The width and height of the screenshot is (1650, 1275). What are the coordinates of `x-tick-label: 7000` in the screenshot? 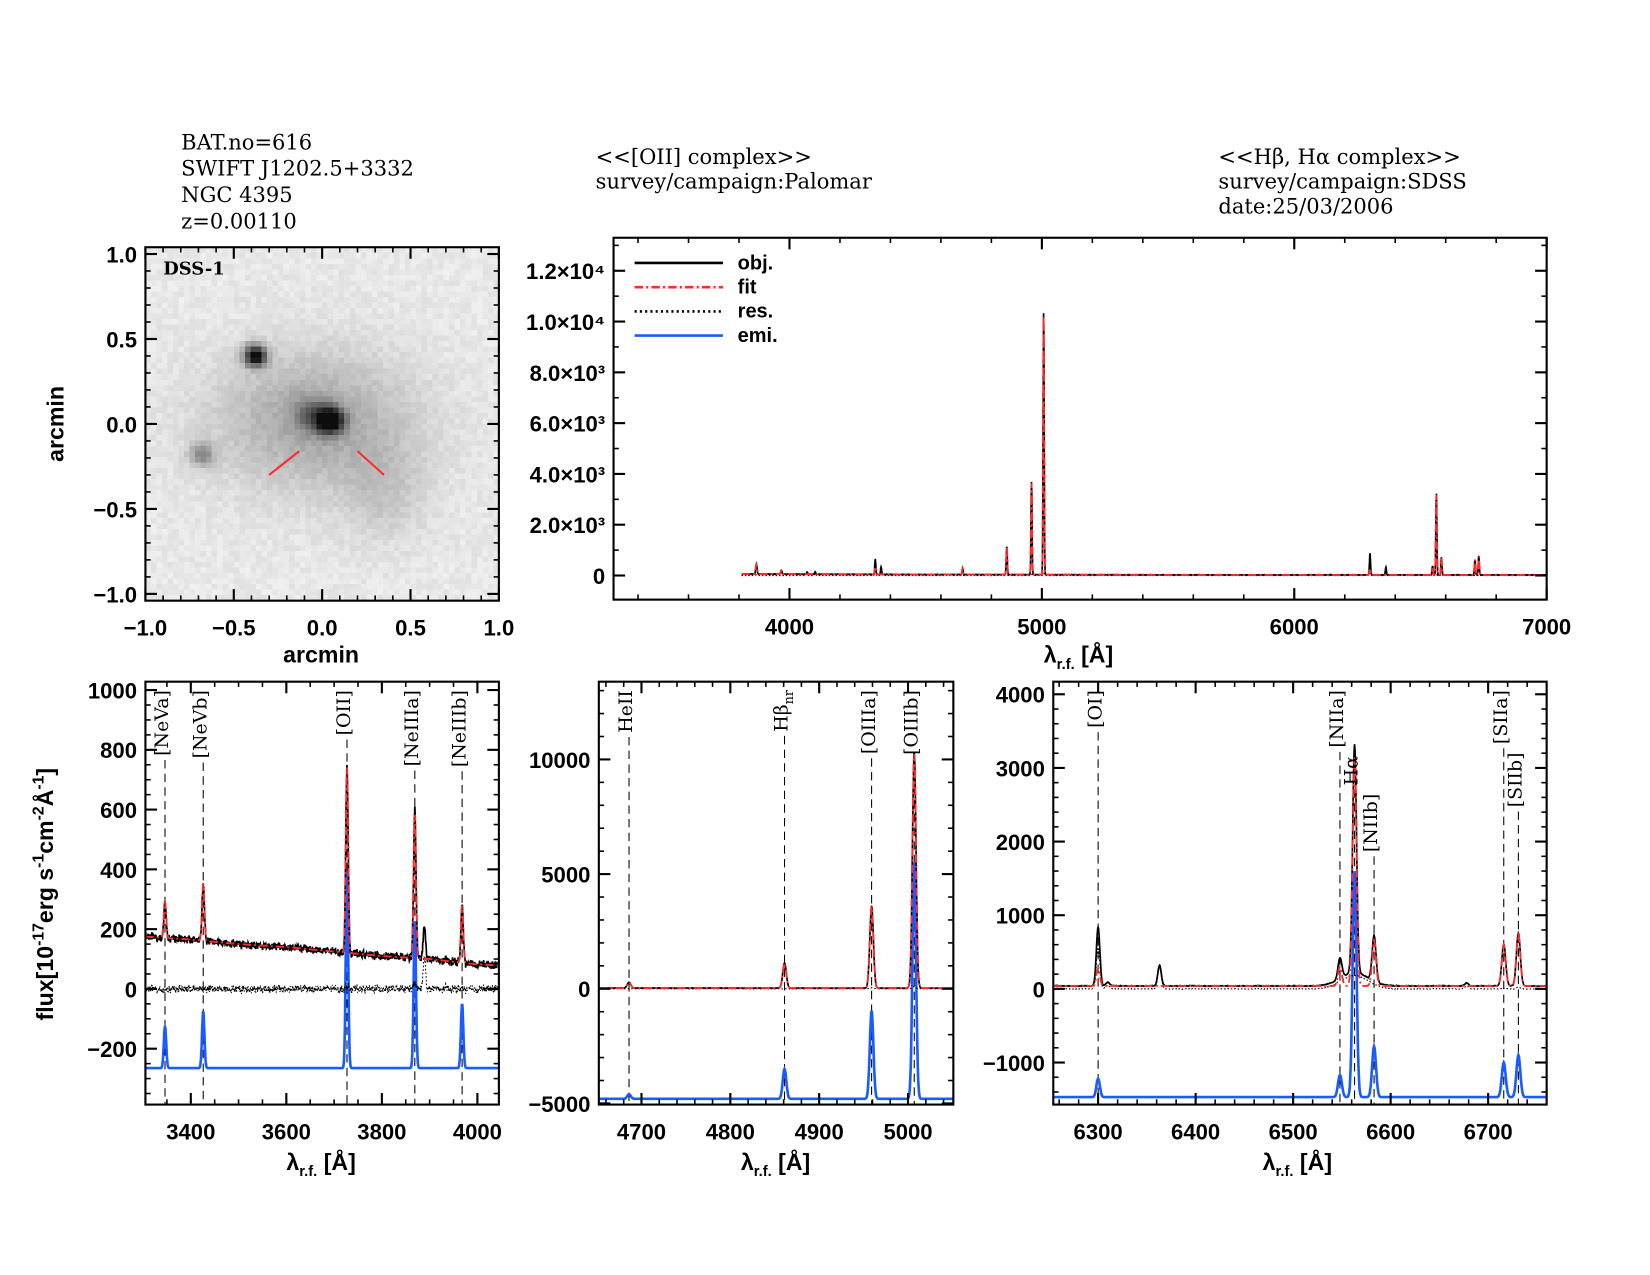 It's located at (1546, 626).